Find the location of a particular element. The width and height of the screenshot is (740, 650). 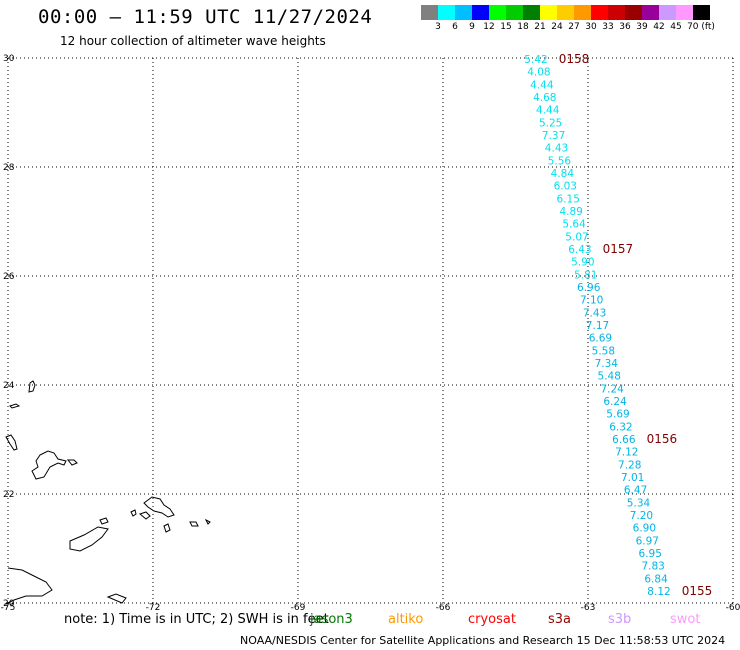

wave-height-label: 6.96 is located at coordinates (589, 288).